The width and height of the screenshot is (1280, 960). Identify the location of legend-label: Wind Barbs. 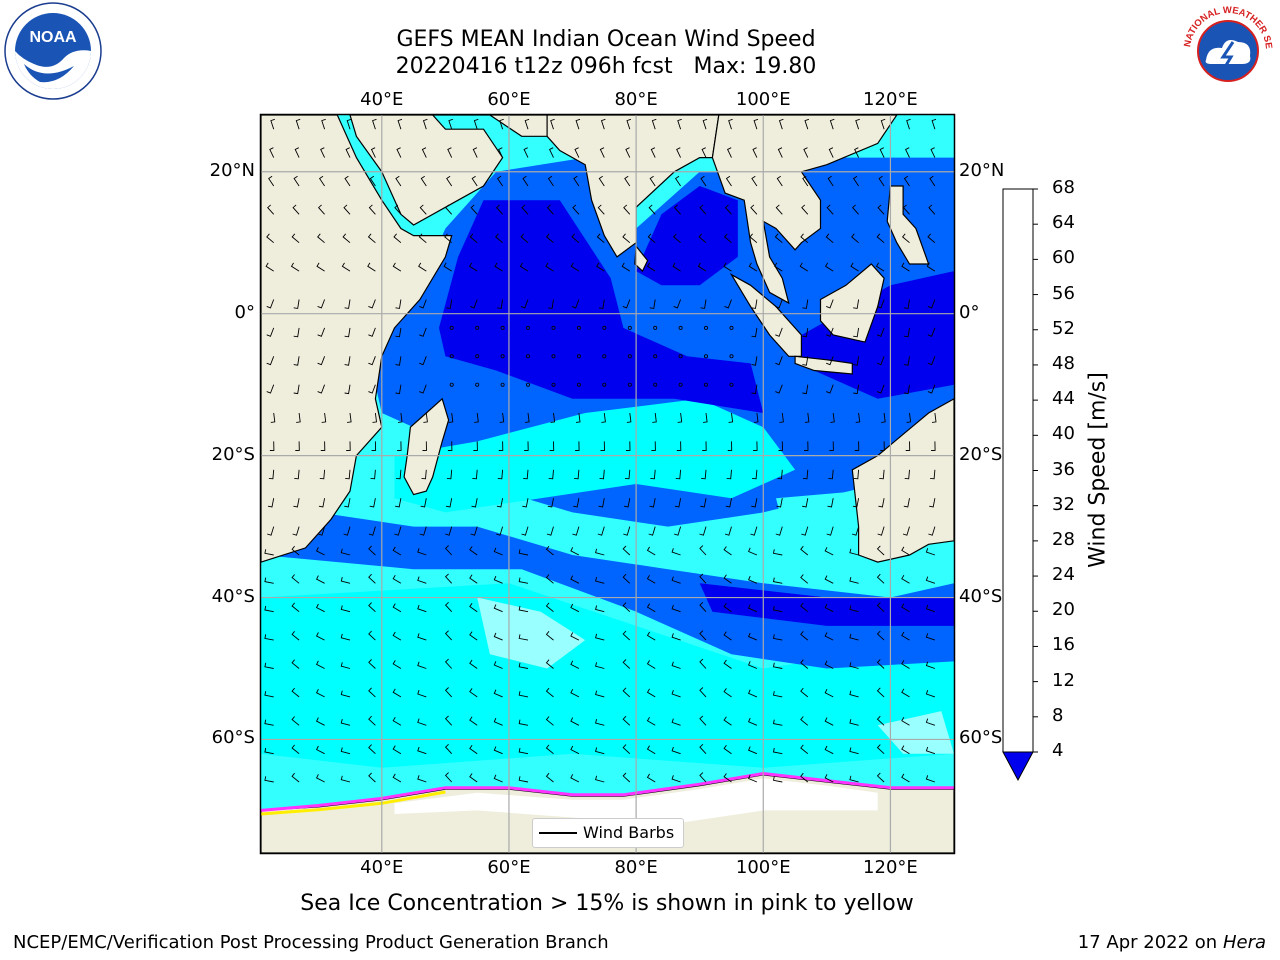
(629, 832).